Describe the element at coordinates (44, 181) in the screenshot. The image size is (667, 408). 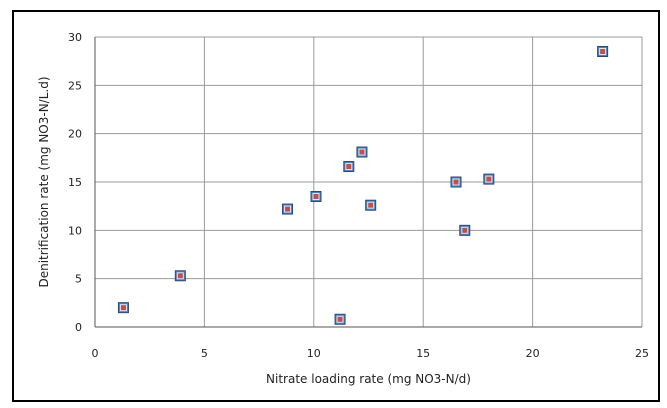
I see `y-axis-title: Denitrification rate (mg NO3-N/L.d)` at that location.